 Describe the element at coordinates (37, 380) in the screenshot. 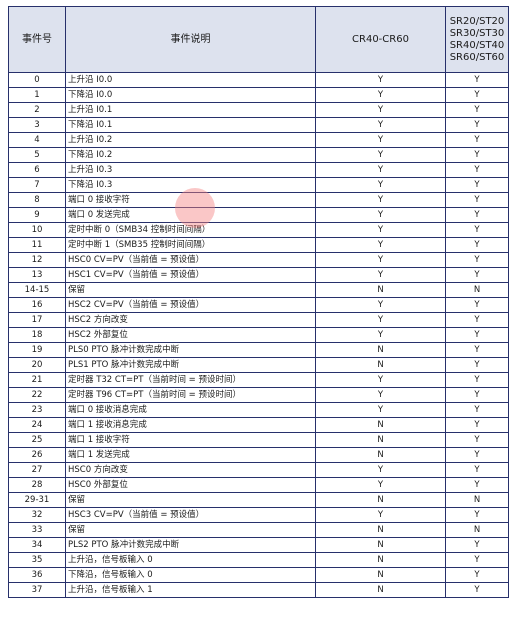

I see `event-no-cell: 21` at that location.